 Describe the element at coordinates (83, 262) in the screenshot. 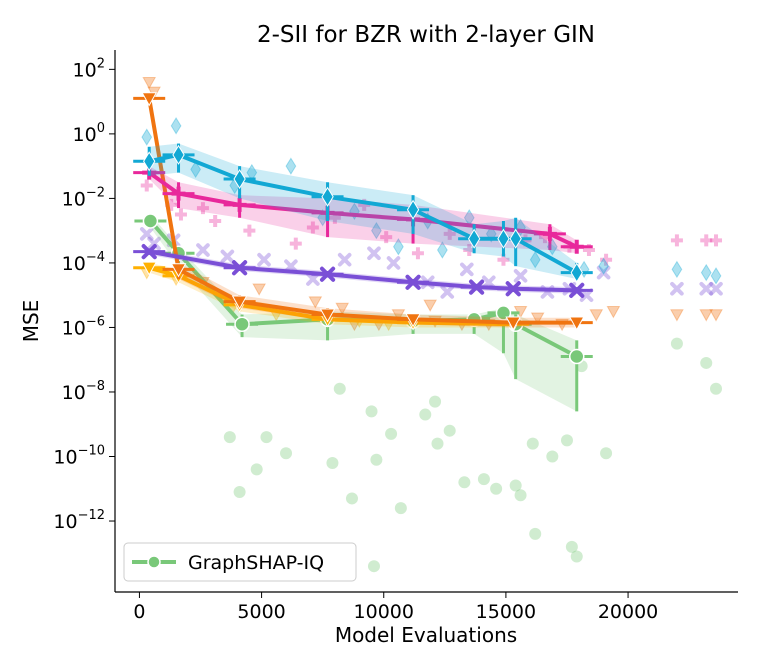

I see `y-tick-label: 10⁻⁴` at that location.